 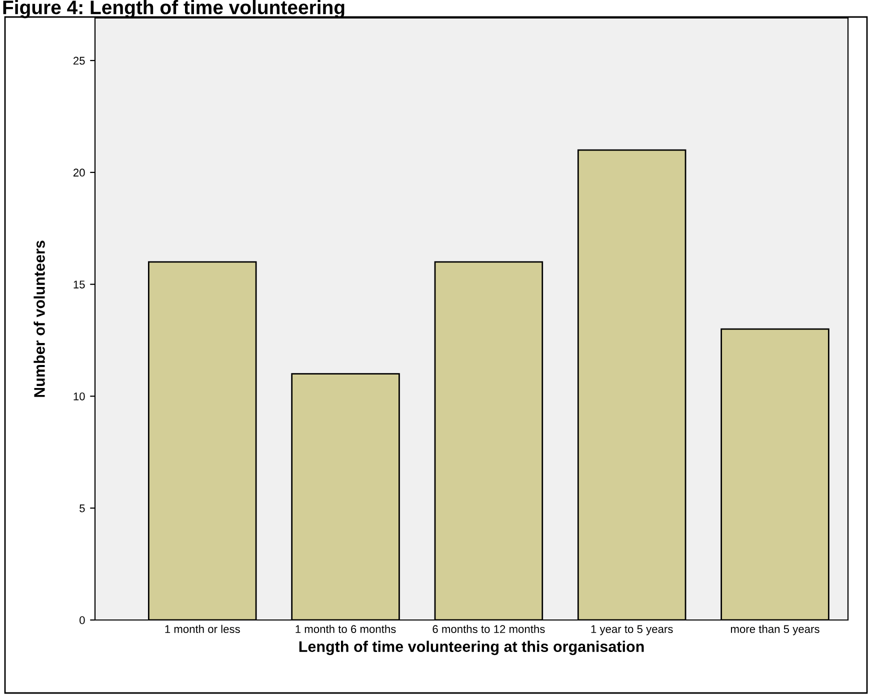 What do you see at coordinates (346, 629) in the screenshot?
I see `x-tick-label: 1 month to 6 months` at bounding box center [346, 629].